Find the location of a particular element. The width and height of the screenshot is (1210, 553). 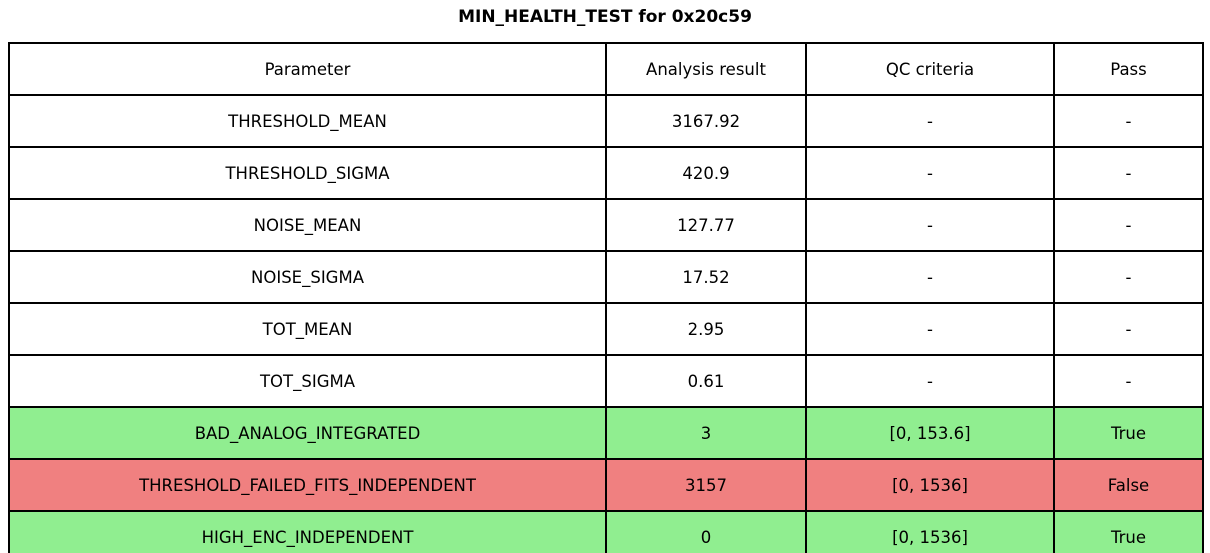

table-row-pass: HIGH_ENC_INDEPENDENT 0 [0, 1536] True is located at coordinates (606, 531).